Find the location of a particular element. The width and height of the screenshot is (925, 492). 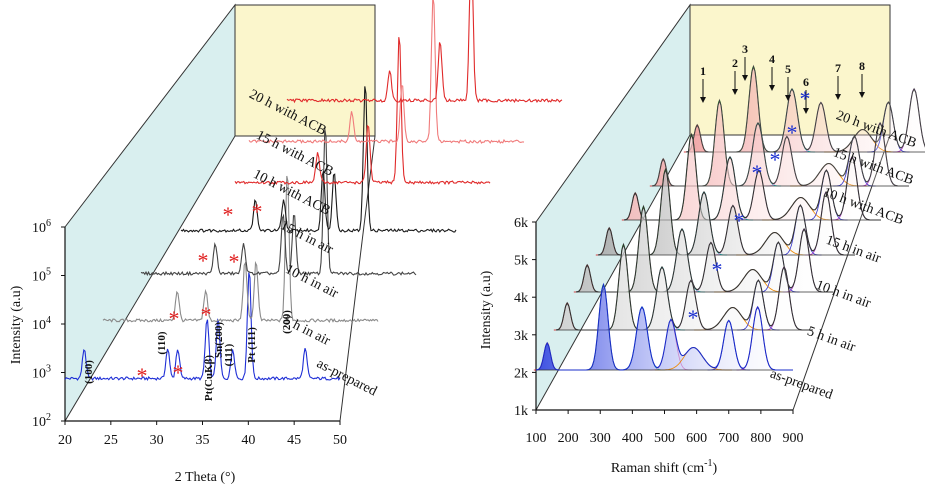

xrd-peak-annotation: (110) is located at coordinates (162, 343).